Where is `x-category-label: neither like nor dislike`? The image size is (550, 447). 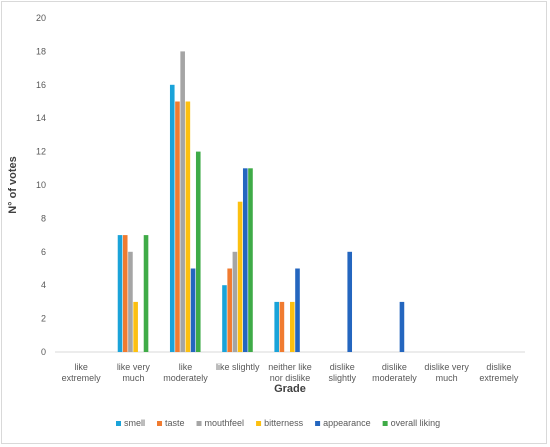 x-category-label: neither like nor dislike is located at coordinates (290, 372).